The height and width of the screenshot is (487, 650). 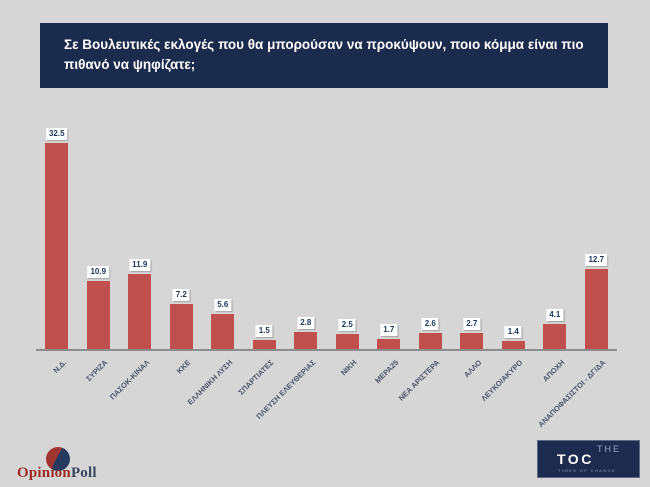 I want to click on x-axis-label: ΠΛΕΥΣΗ ΕΛΕΥΘΕΡΙΑΣ, so click(x=286, y=389).